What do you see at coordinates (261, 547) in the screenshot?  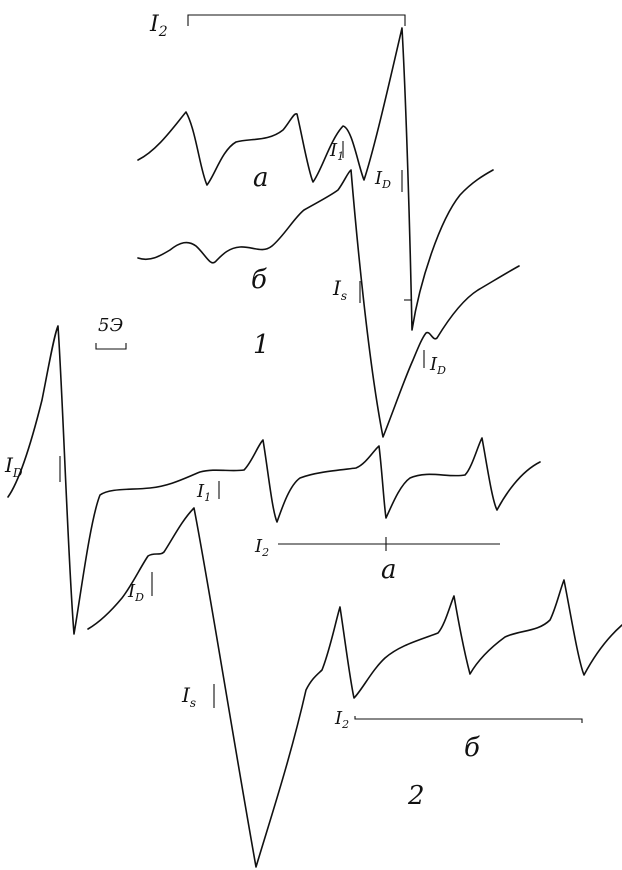 I see `g2-i2-a-label: I2` at bounding box center [261, 547].